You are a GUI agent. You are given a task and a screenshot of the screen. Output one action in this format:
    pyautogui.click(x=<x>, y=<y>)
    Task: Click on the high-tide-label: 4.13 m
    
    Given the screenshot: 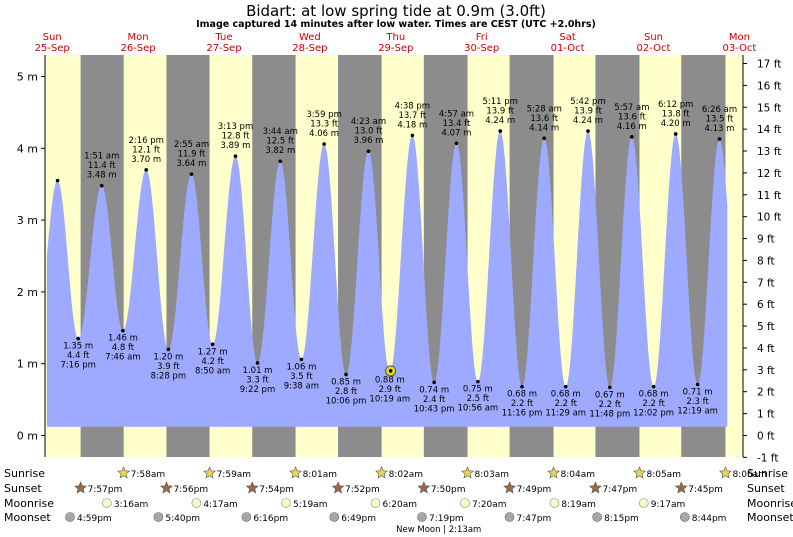 What is the action you would take?
    pyautogui.click(x=720, y=129)
    